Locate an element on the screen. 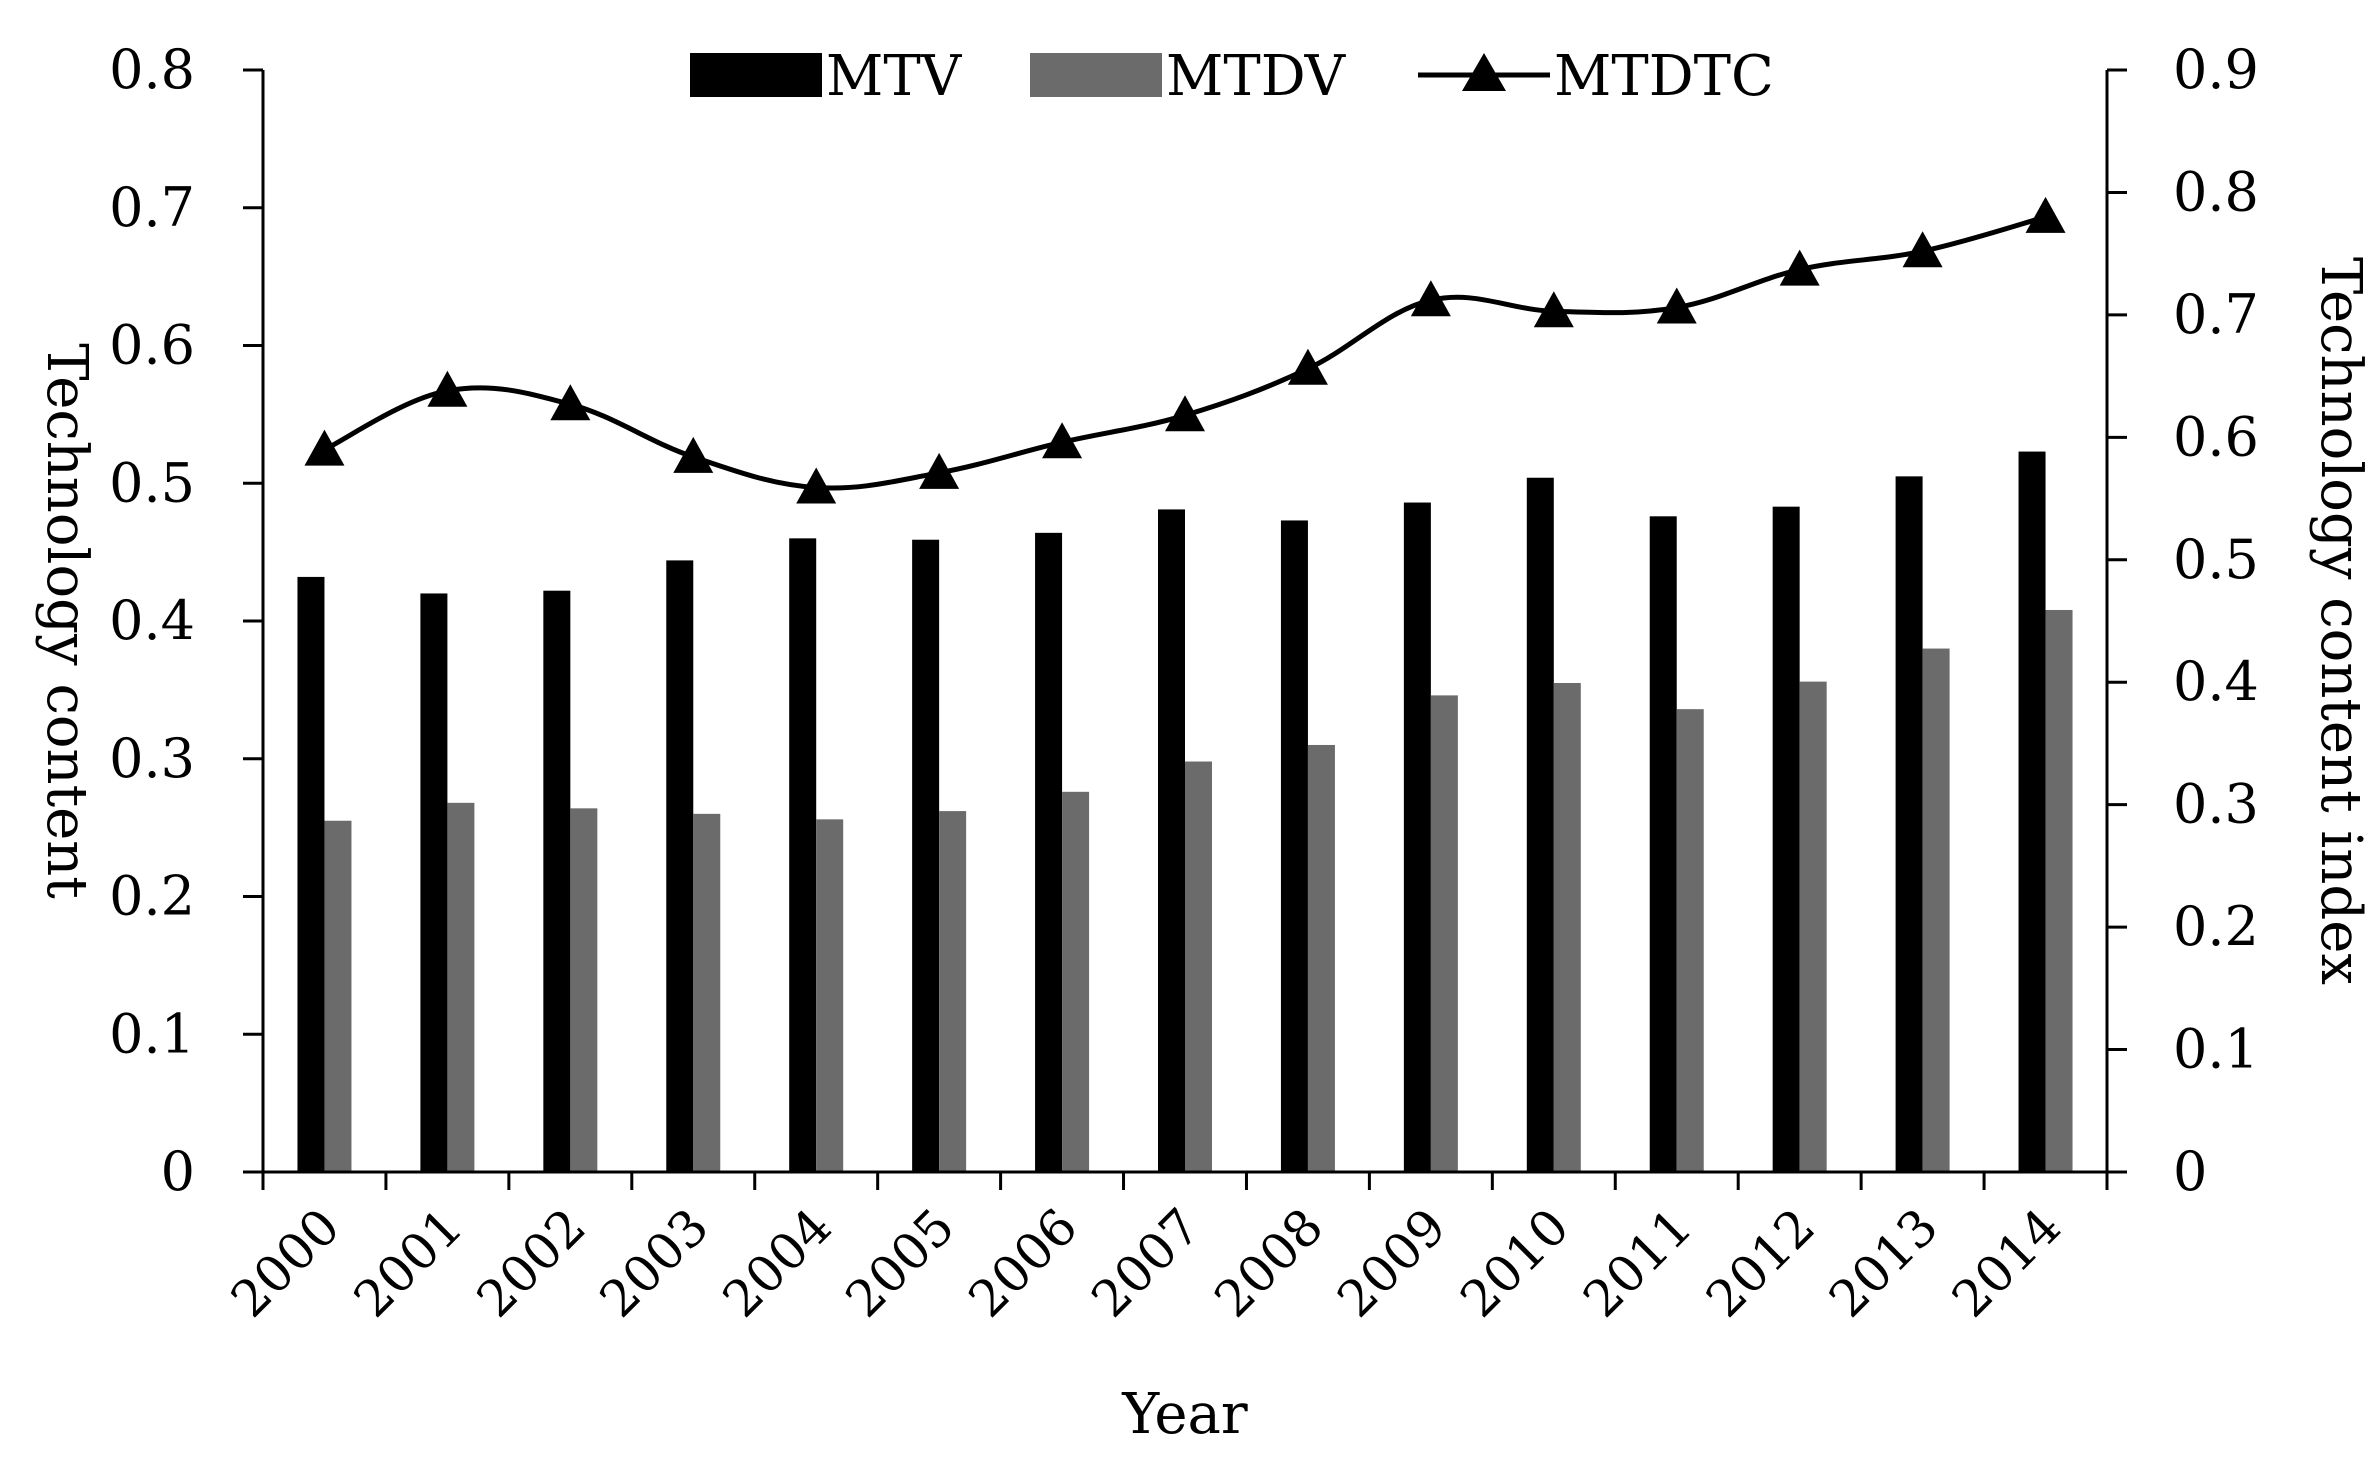 This screenshot has height=1466, width=2376. y-tick-label-left: 0.3 is located at coordinates (152, 758).